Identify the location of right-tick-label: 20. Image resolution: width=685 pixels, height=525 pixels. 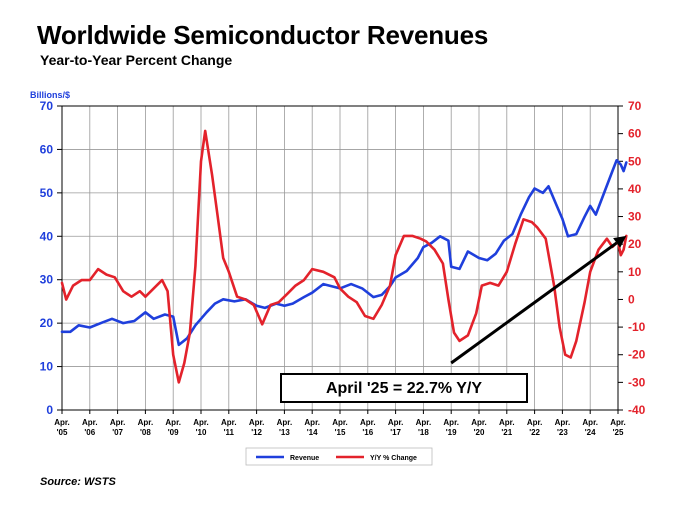
(635, 244).